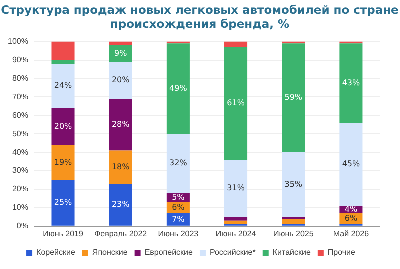  I want to click on data-label: 5%, so click(179, 197).